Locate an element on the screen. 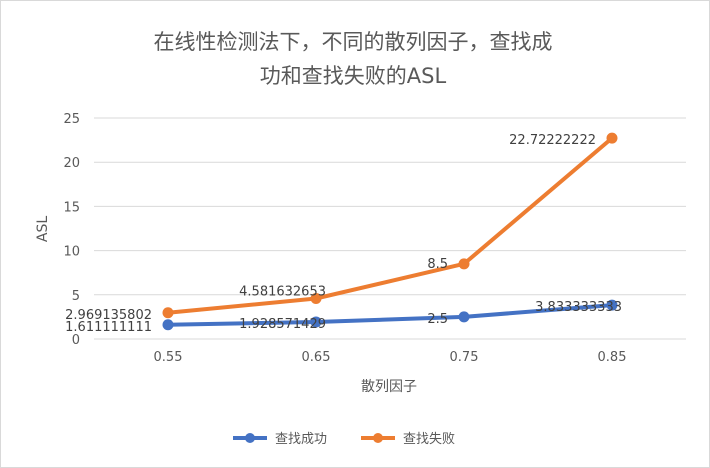  data-label: 22.72222222 is located at coordinates (552, 140).